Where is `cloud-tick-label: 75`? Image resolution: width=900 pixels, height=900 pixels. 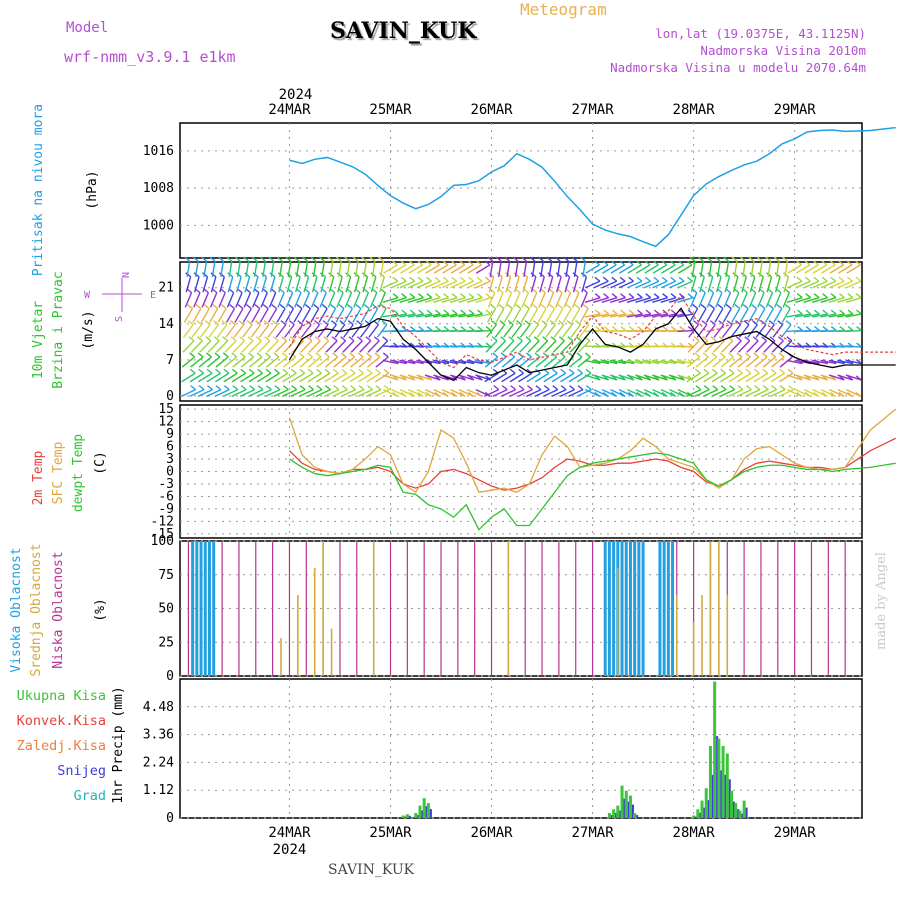 cloud-tick-label: 75 is located at coordinates (166, 575).